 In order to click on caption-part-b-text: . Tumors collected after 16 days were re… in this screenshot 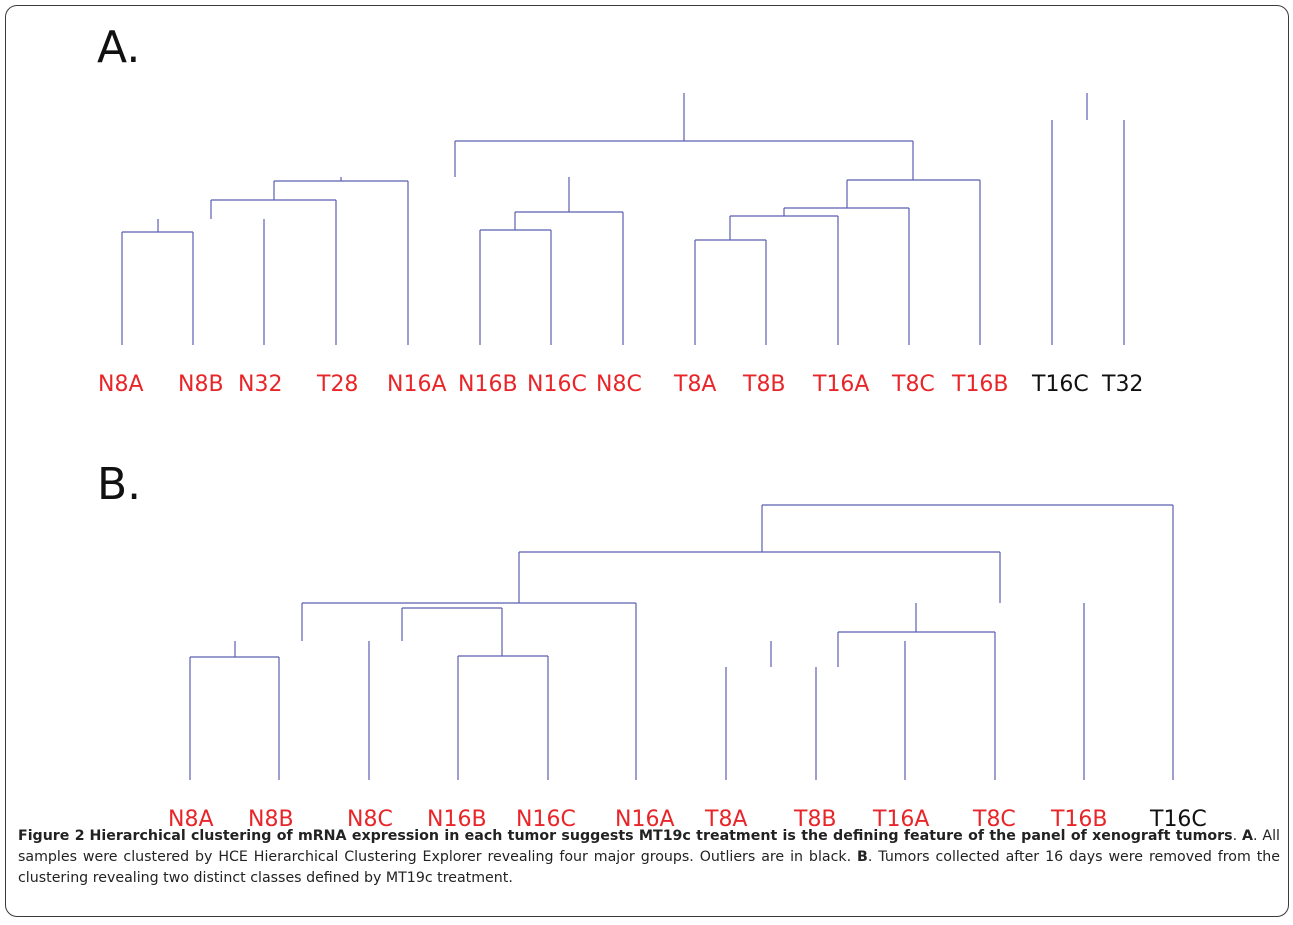, I will do `click(649, 867)`.